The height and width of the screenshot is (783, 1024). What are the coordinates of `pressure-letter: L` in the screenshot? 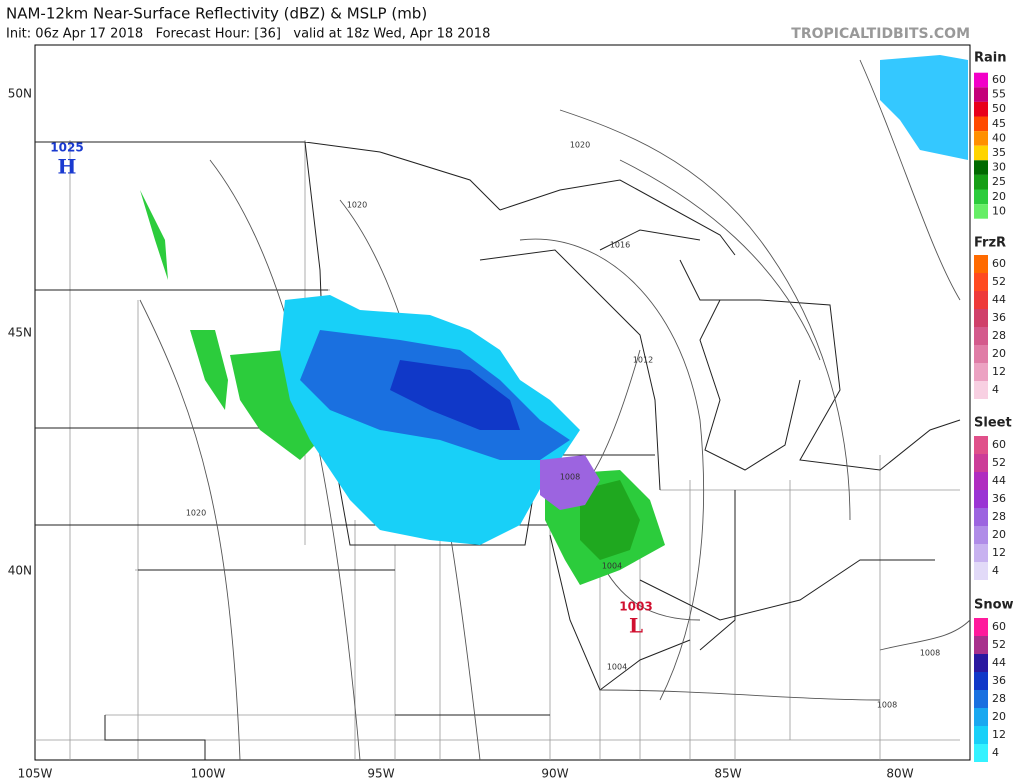 It's located at (636, 626).